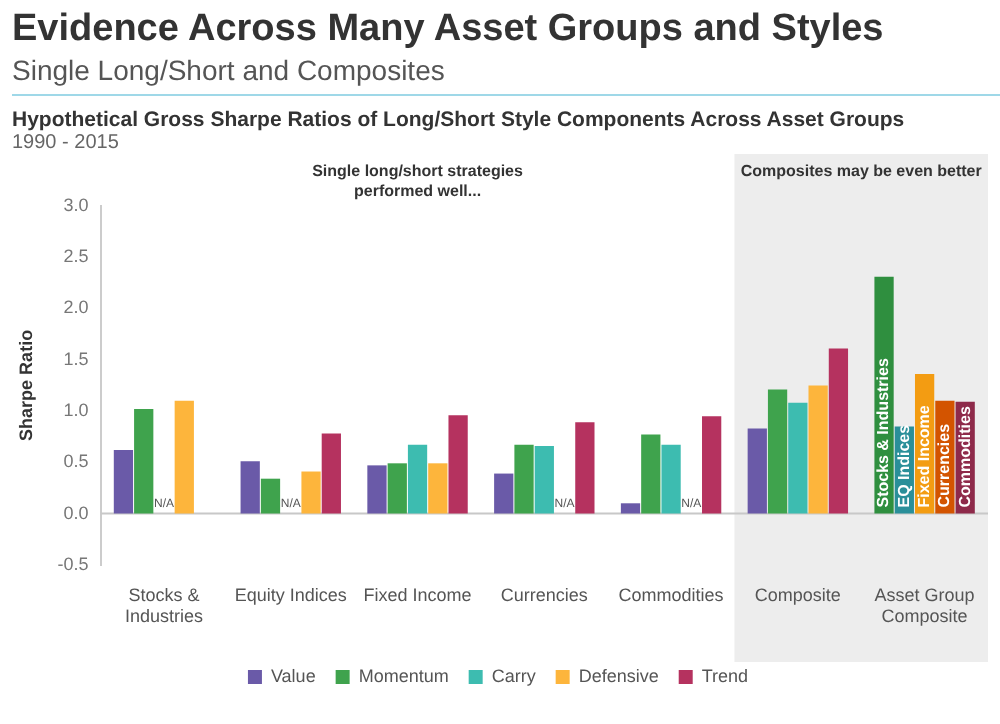  I want to click on text: Composites may be even better, so click(861, 171).